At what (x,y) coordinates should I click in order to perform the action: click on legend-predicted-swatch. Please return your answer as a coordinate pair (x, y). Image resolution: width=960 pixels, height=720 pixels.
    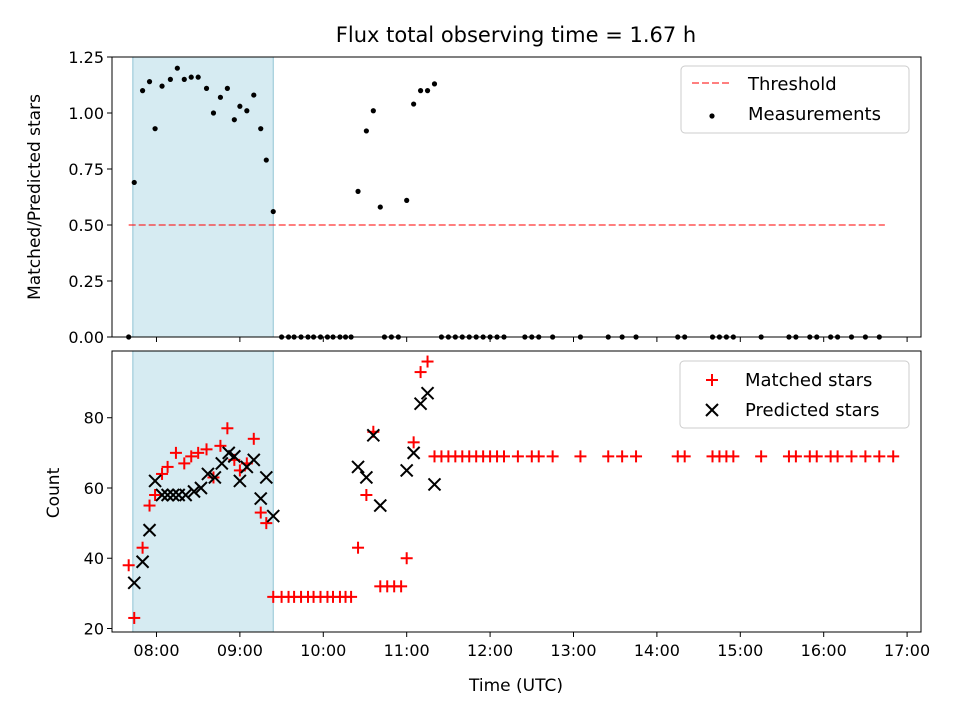
    Looking at the image, I should click on (712, 410).